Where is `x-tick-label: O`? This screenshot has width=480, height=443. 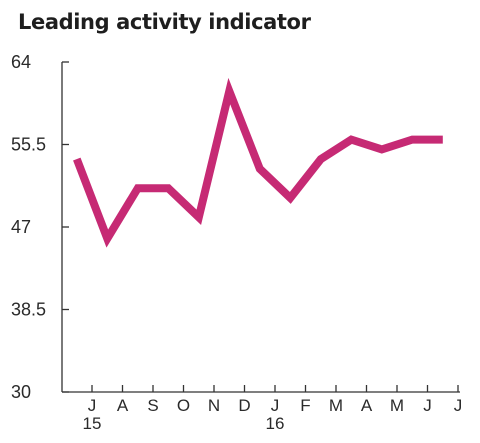 x-tick-label: O is located at coordinates (183, 405).